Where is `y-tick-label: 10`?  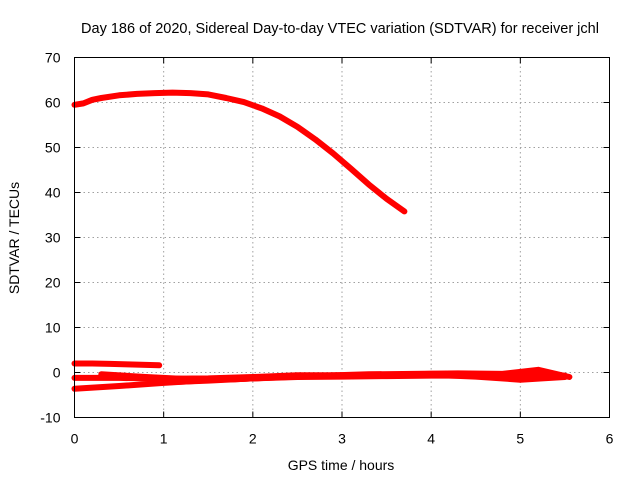
y-tick-label: 10 is located at coordinates (53, 328).